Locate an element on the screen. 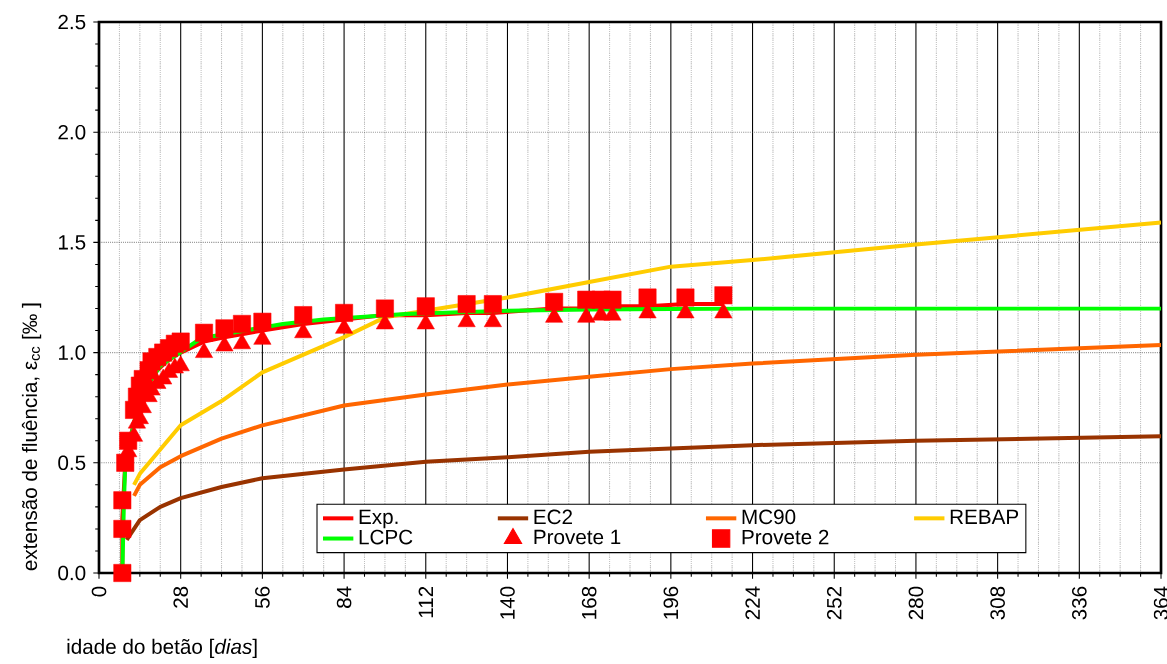  legend-label: REBAP is located at coordinates (984, 516).